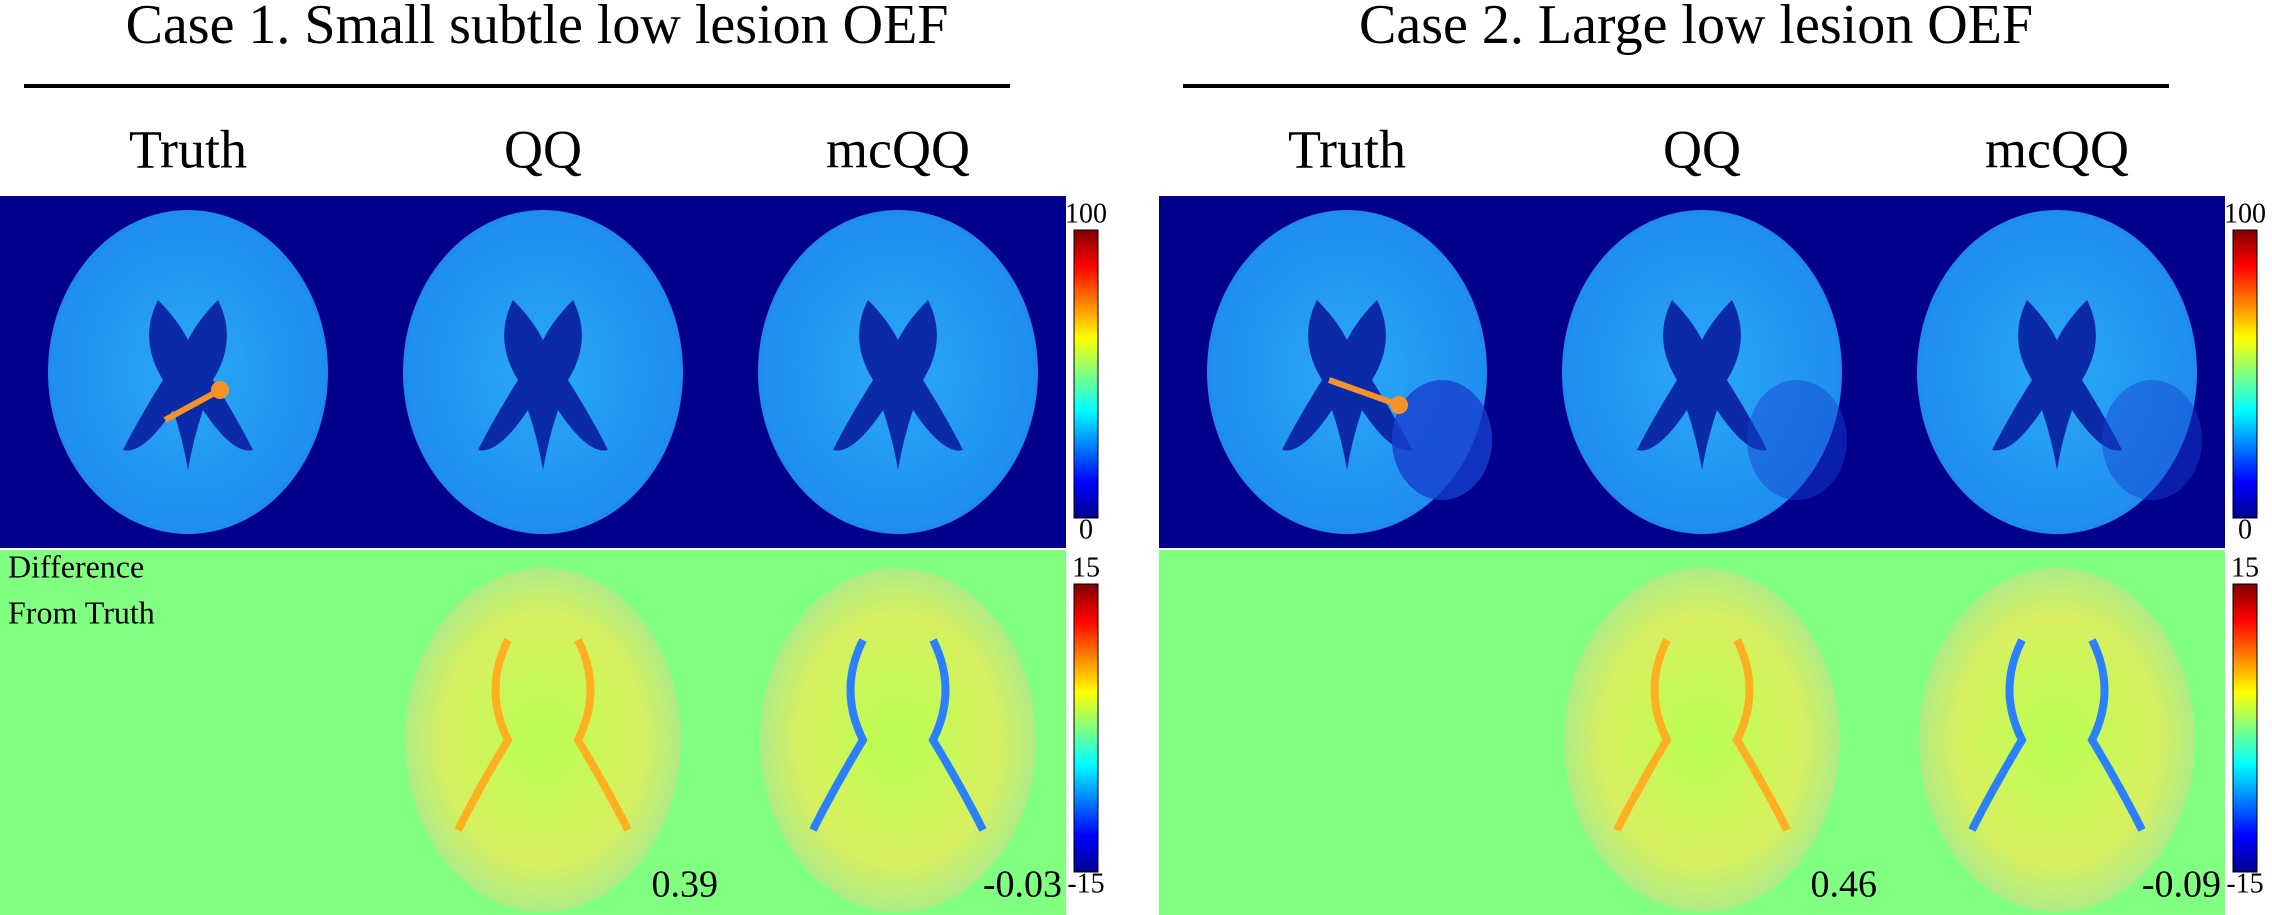  What do you see at coordinates (1022, 885) in the screenshot?
I see `diff-value: -0.03` at bounding box center [1022, 885].